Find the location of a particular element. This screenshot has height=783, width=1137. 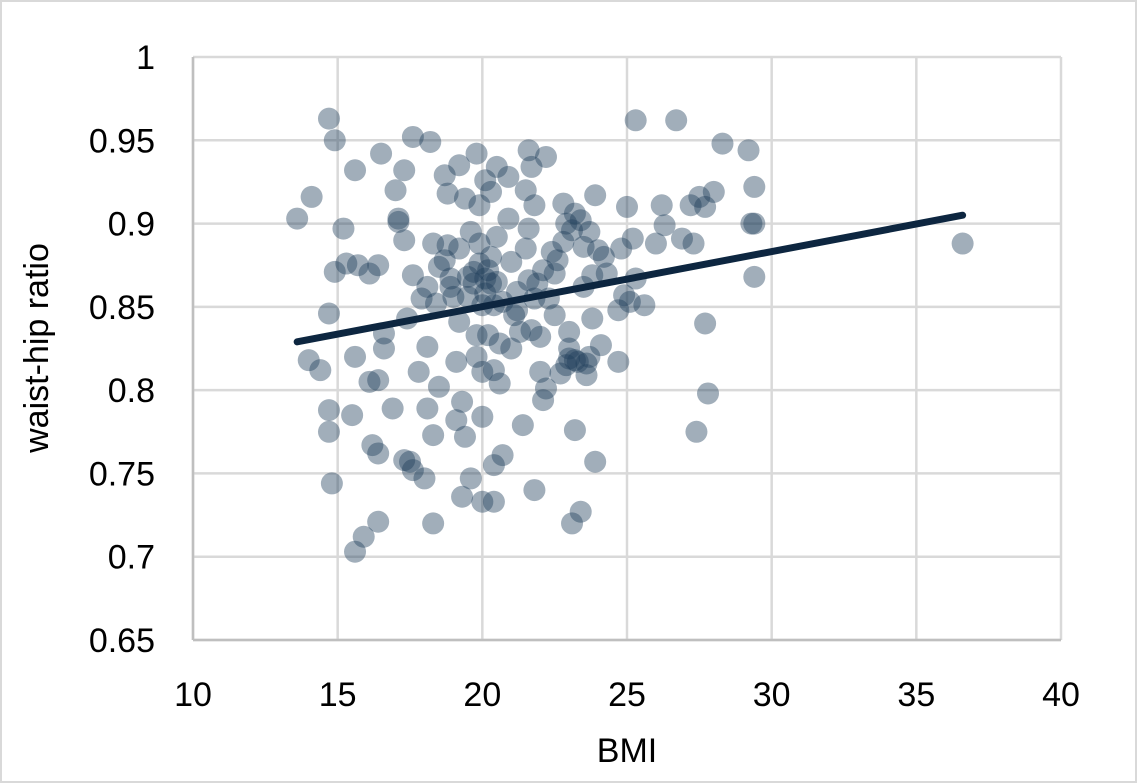

y-axis-title: waist-hip ratio is located at coordinates (37, 348).